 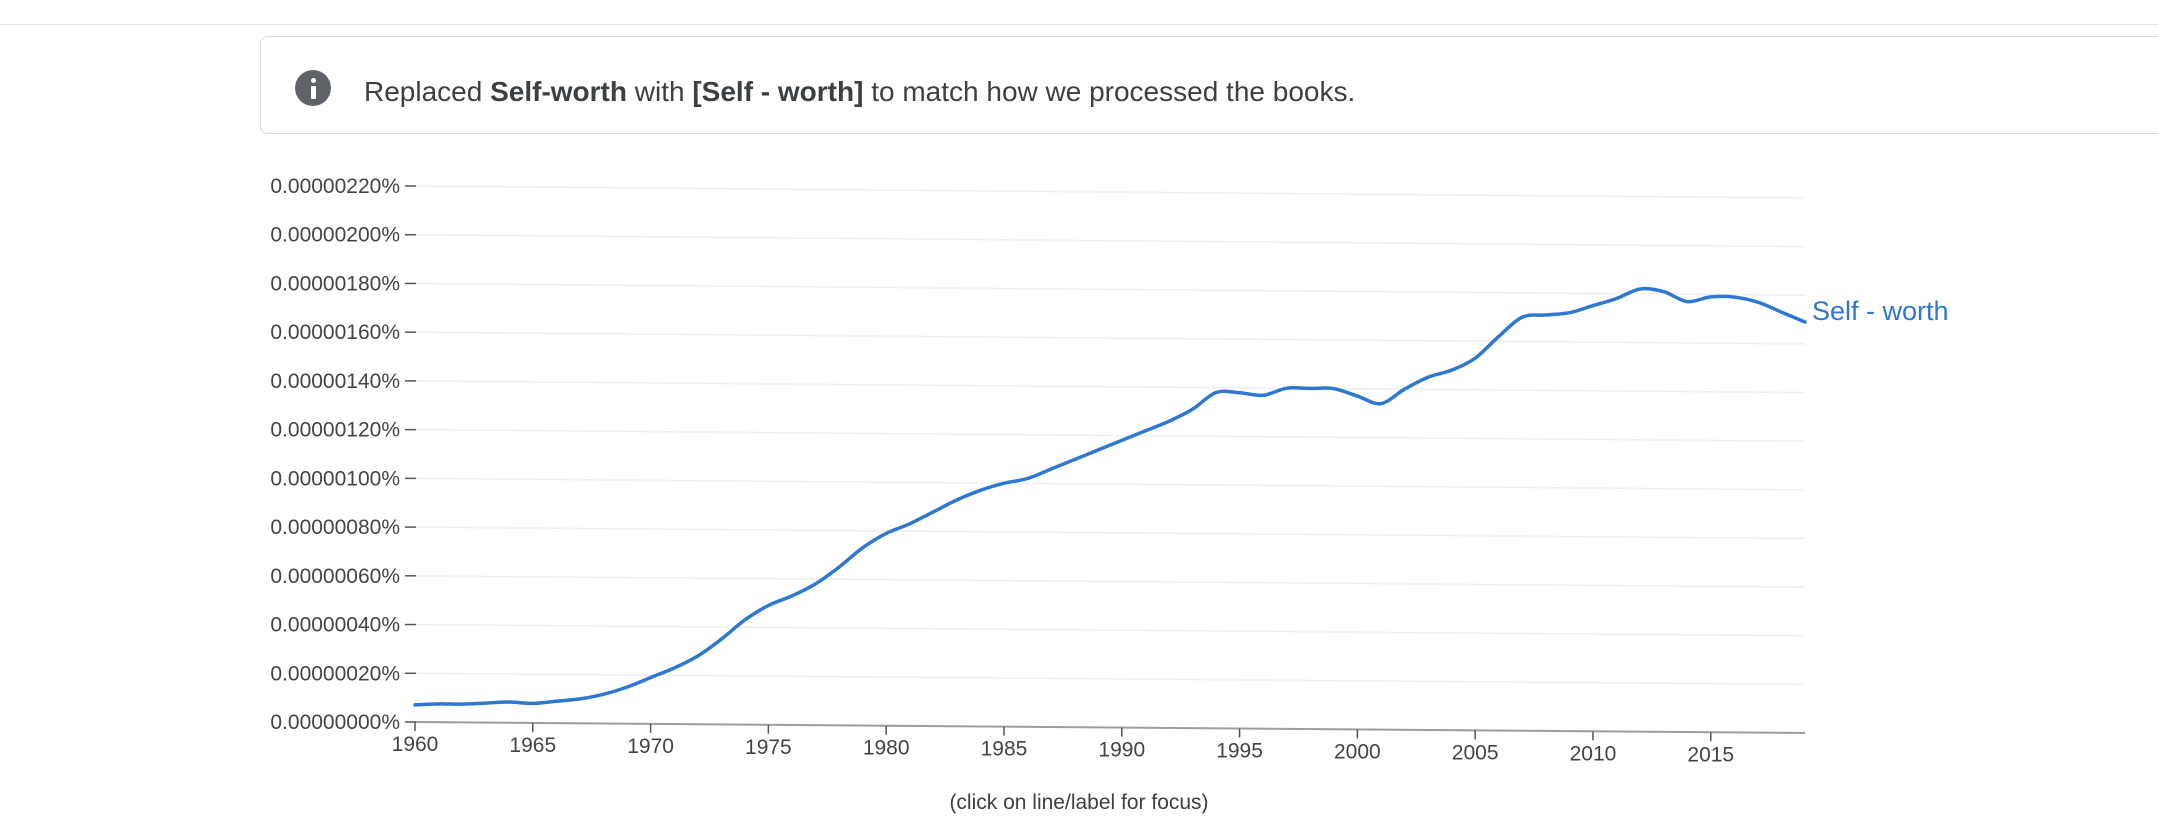 What do you see at coordinates (415, 744) in the screenshot?
I see `x-tick-label: 1960` at bounding box center [415, 744].